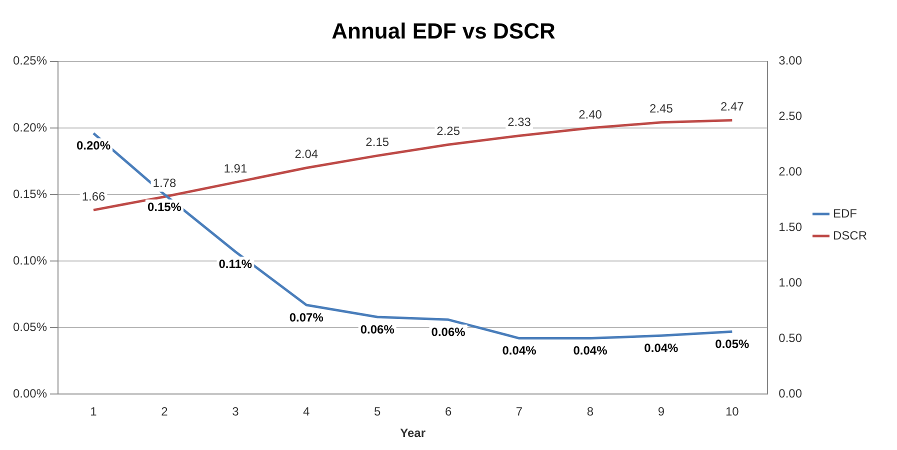 The image size is (897, 450). What do you see at coordinates (850, 235) in the screenshot?
I see `legend-label: DSCR` at bounding box center [850, 235].